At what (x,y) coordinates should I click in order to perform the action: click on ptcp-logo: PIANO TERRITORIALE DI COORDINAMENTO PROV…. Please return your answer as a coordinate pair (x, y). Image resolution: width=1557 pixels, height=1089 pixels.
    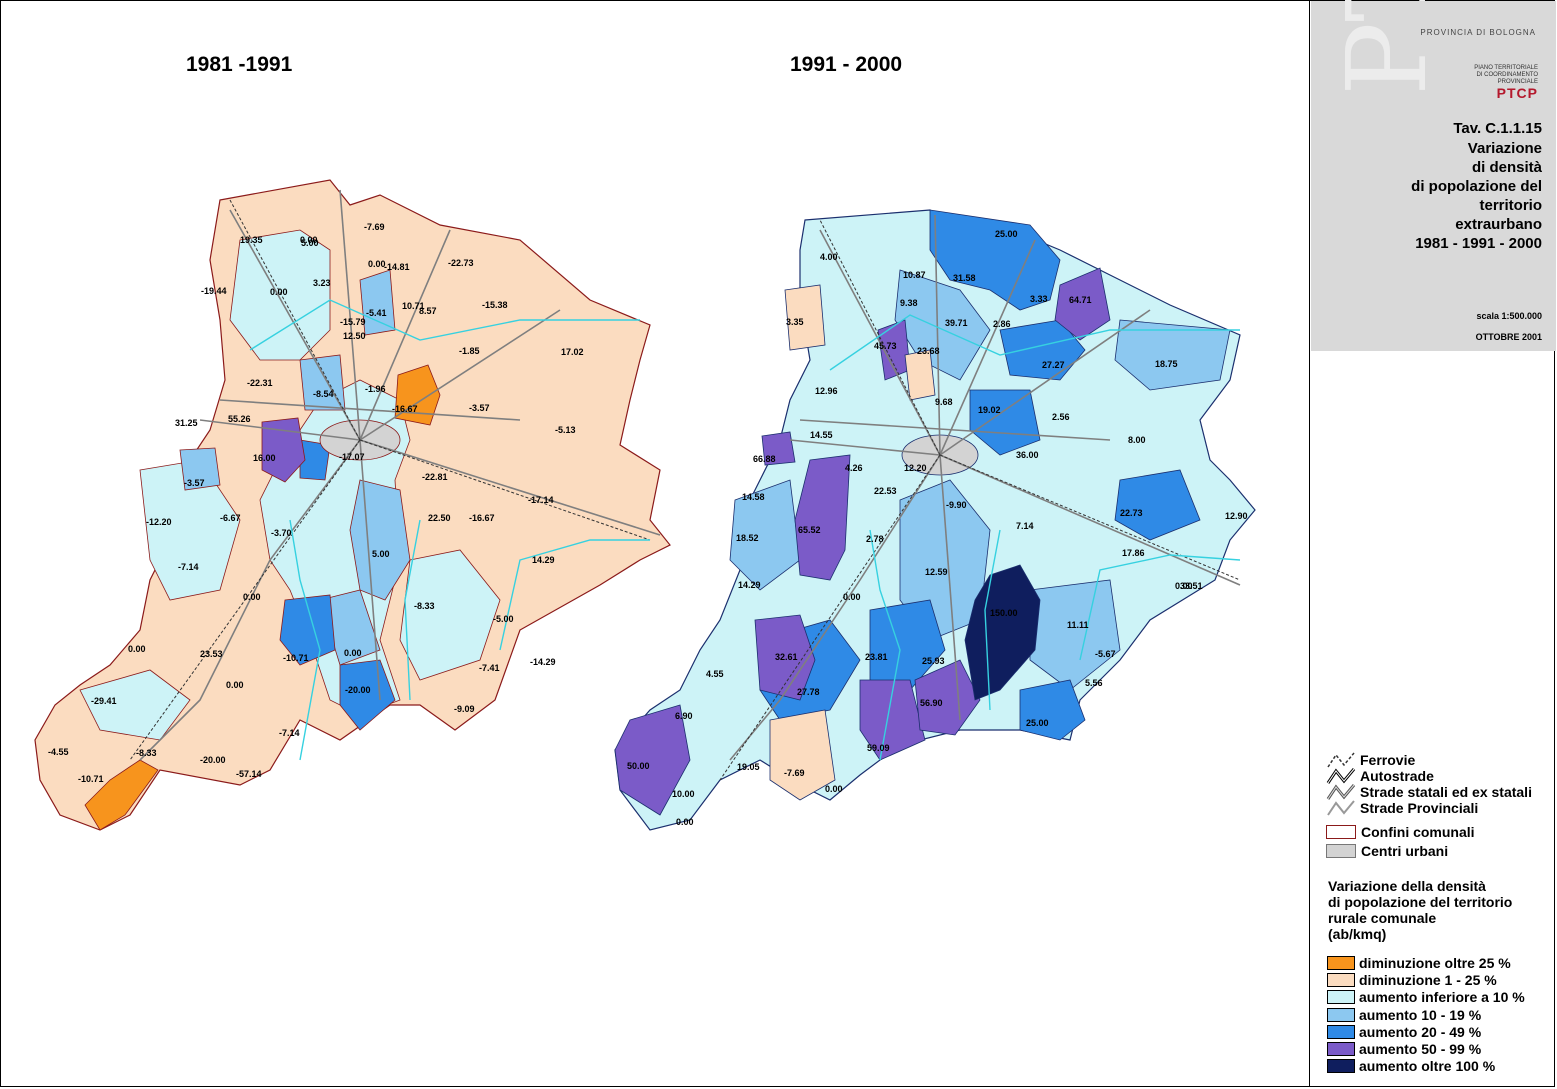
    Looking at the image, I should click on (1503, 82).